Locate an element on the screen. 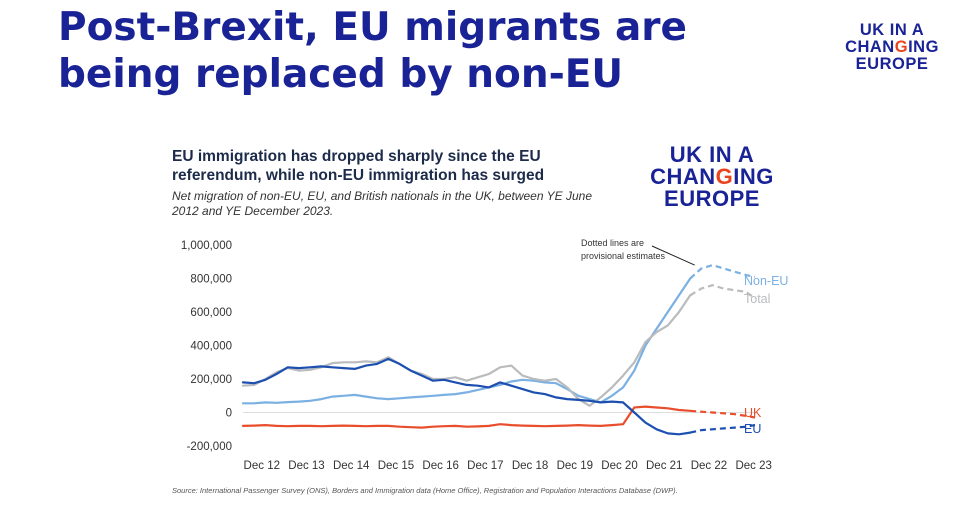  x-tick-label: Dec 15 is located at coordinates (396, 466).